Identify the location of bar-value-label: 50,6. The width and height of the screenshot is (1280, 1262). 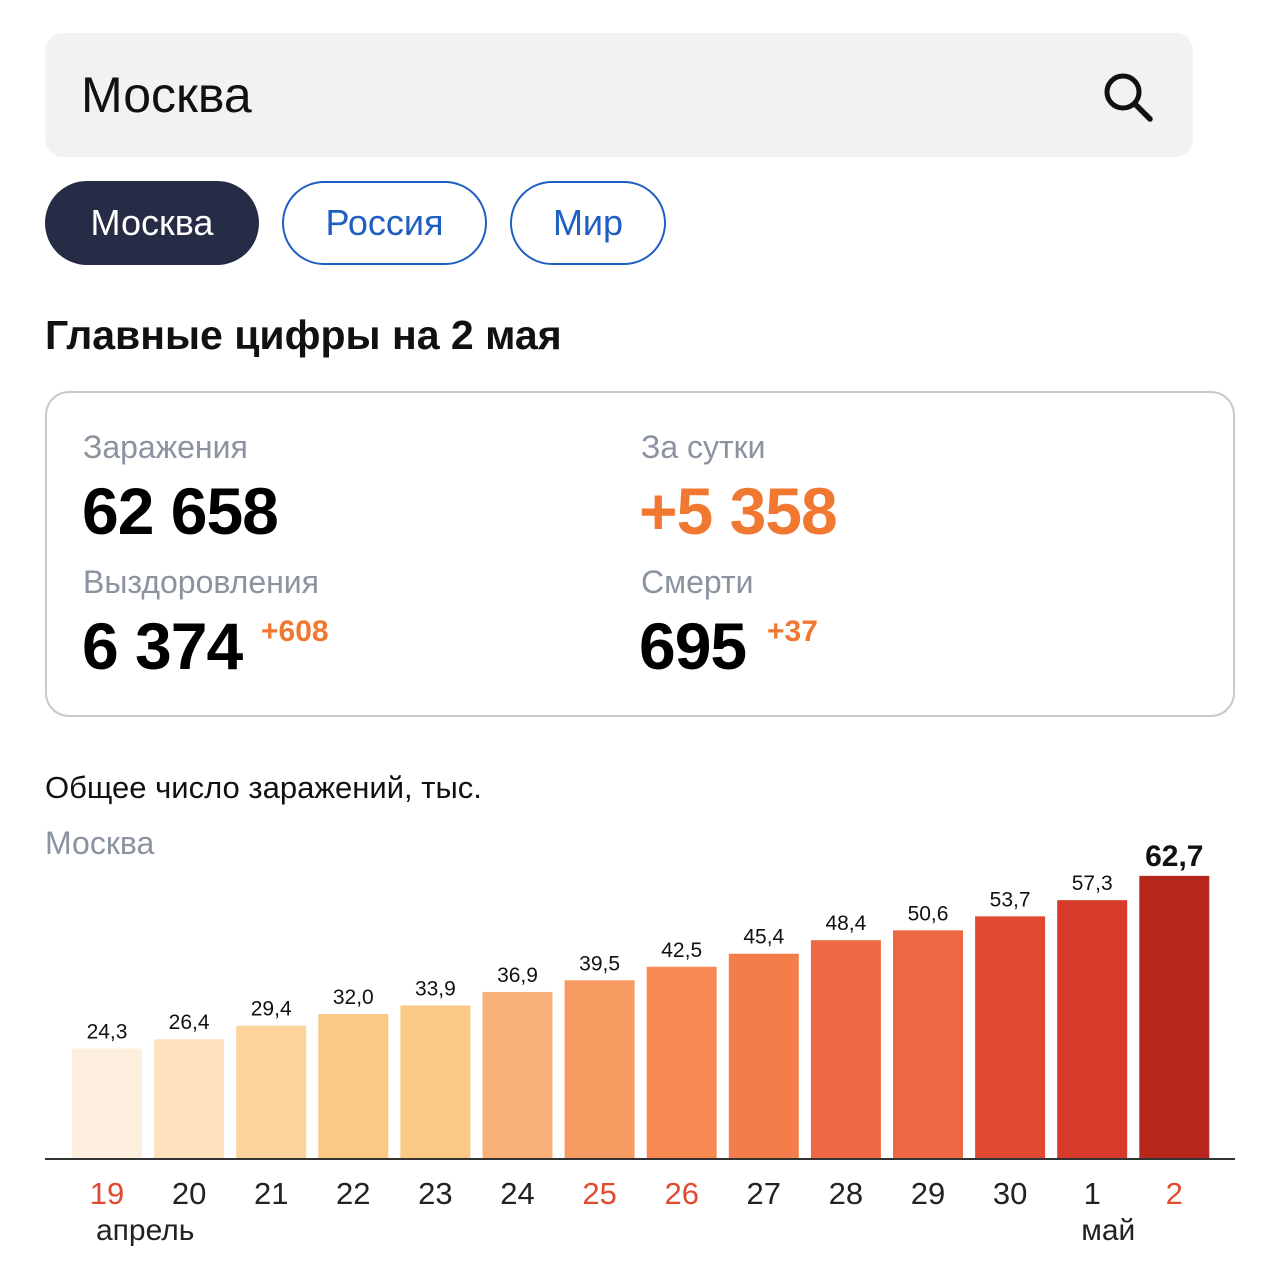
(928, 913).